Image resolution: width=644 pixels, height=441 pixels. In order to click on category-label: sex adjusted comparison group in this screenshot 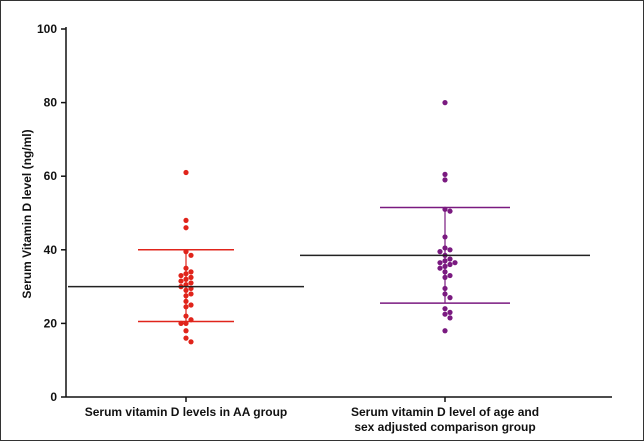, I will do `click(444, 427)`.